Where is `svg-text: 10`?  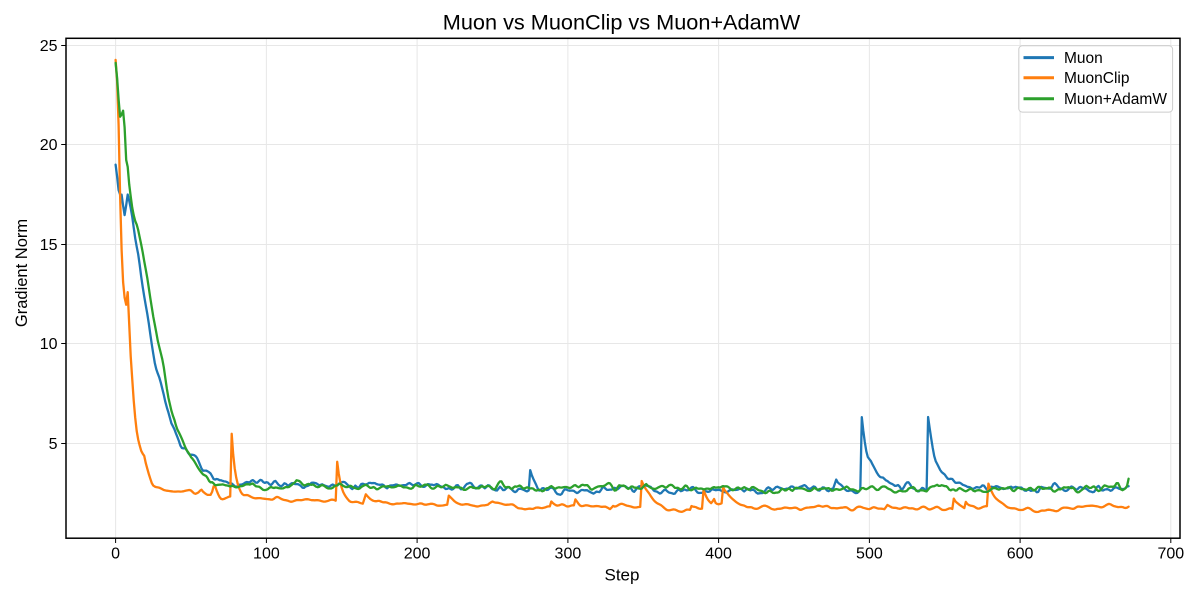
svg-text: 10 is located at coordinates (49, 344).